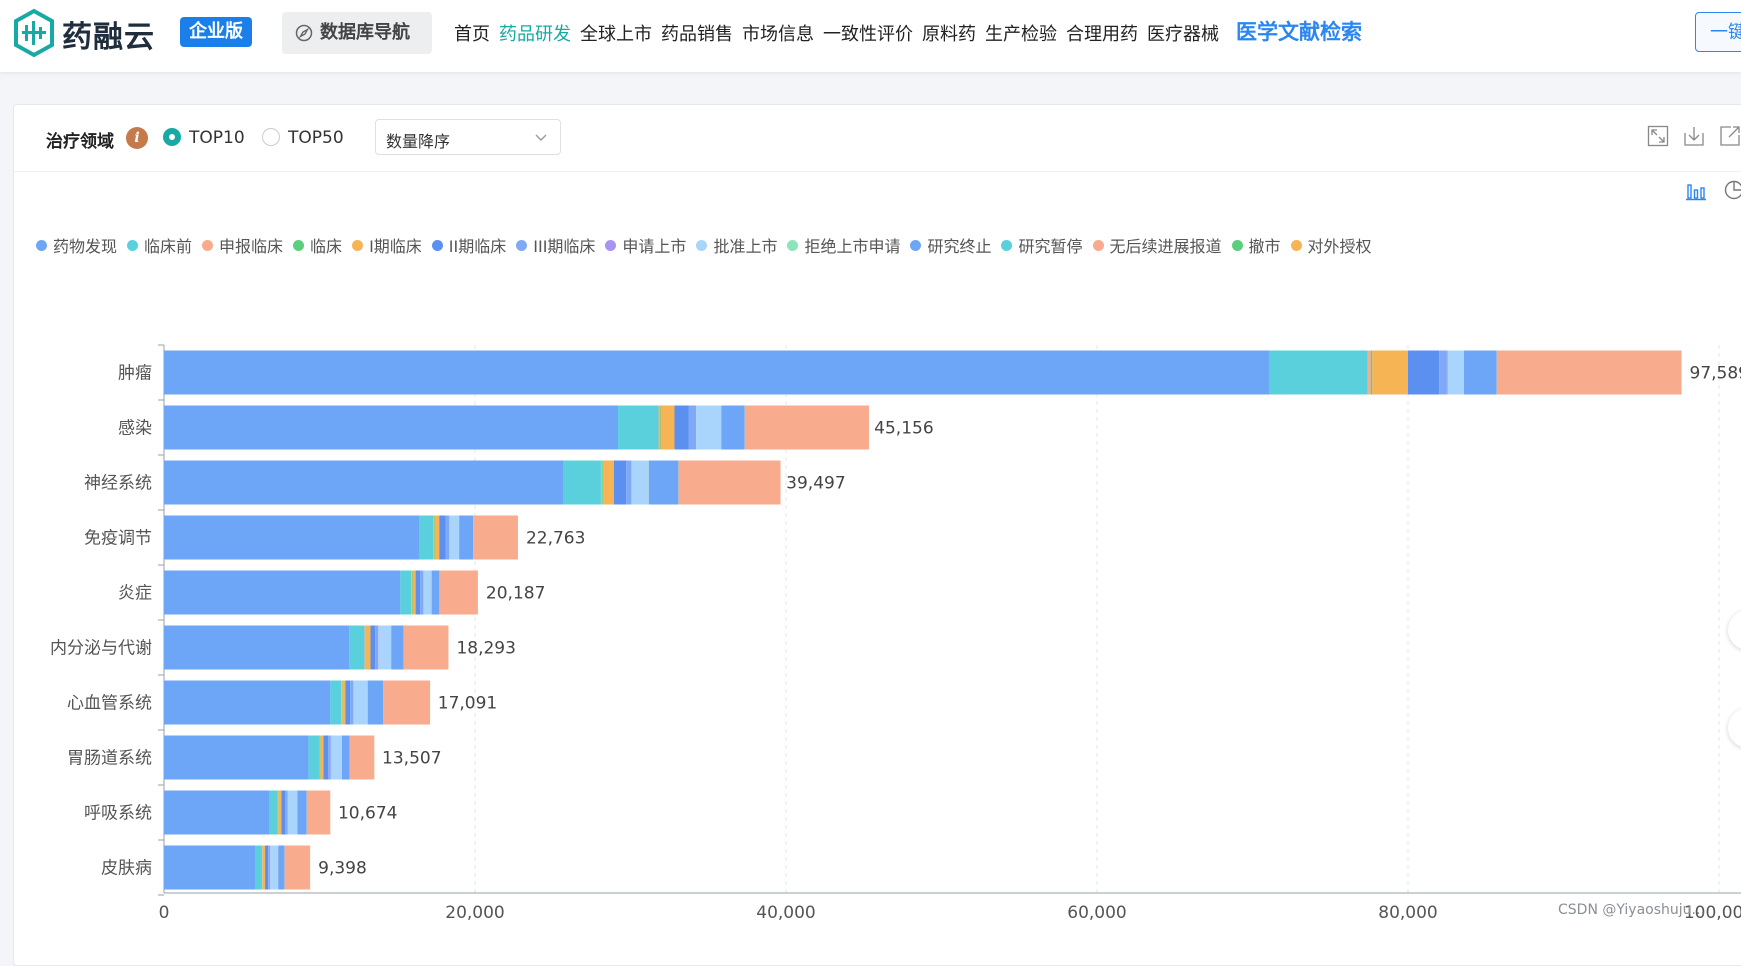  I want to click on y-category-label: 皮肤病, so click(126, 869).